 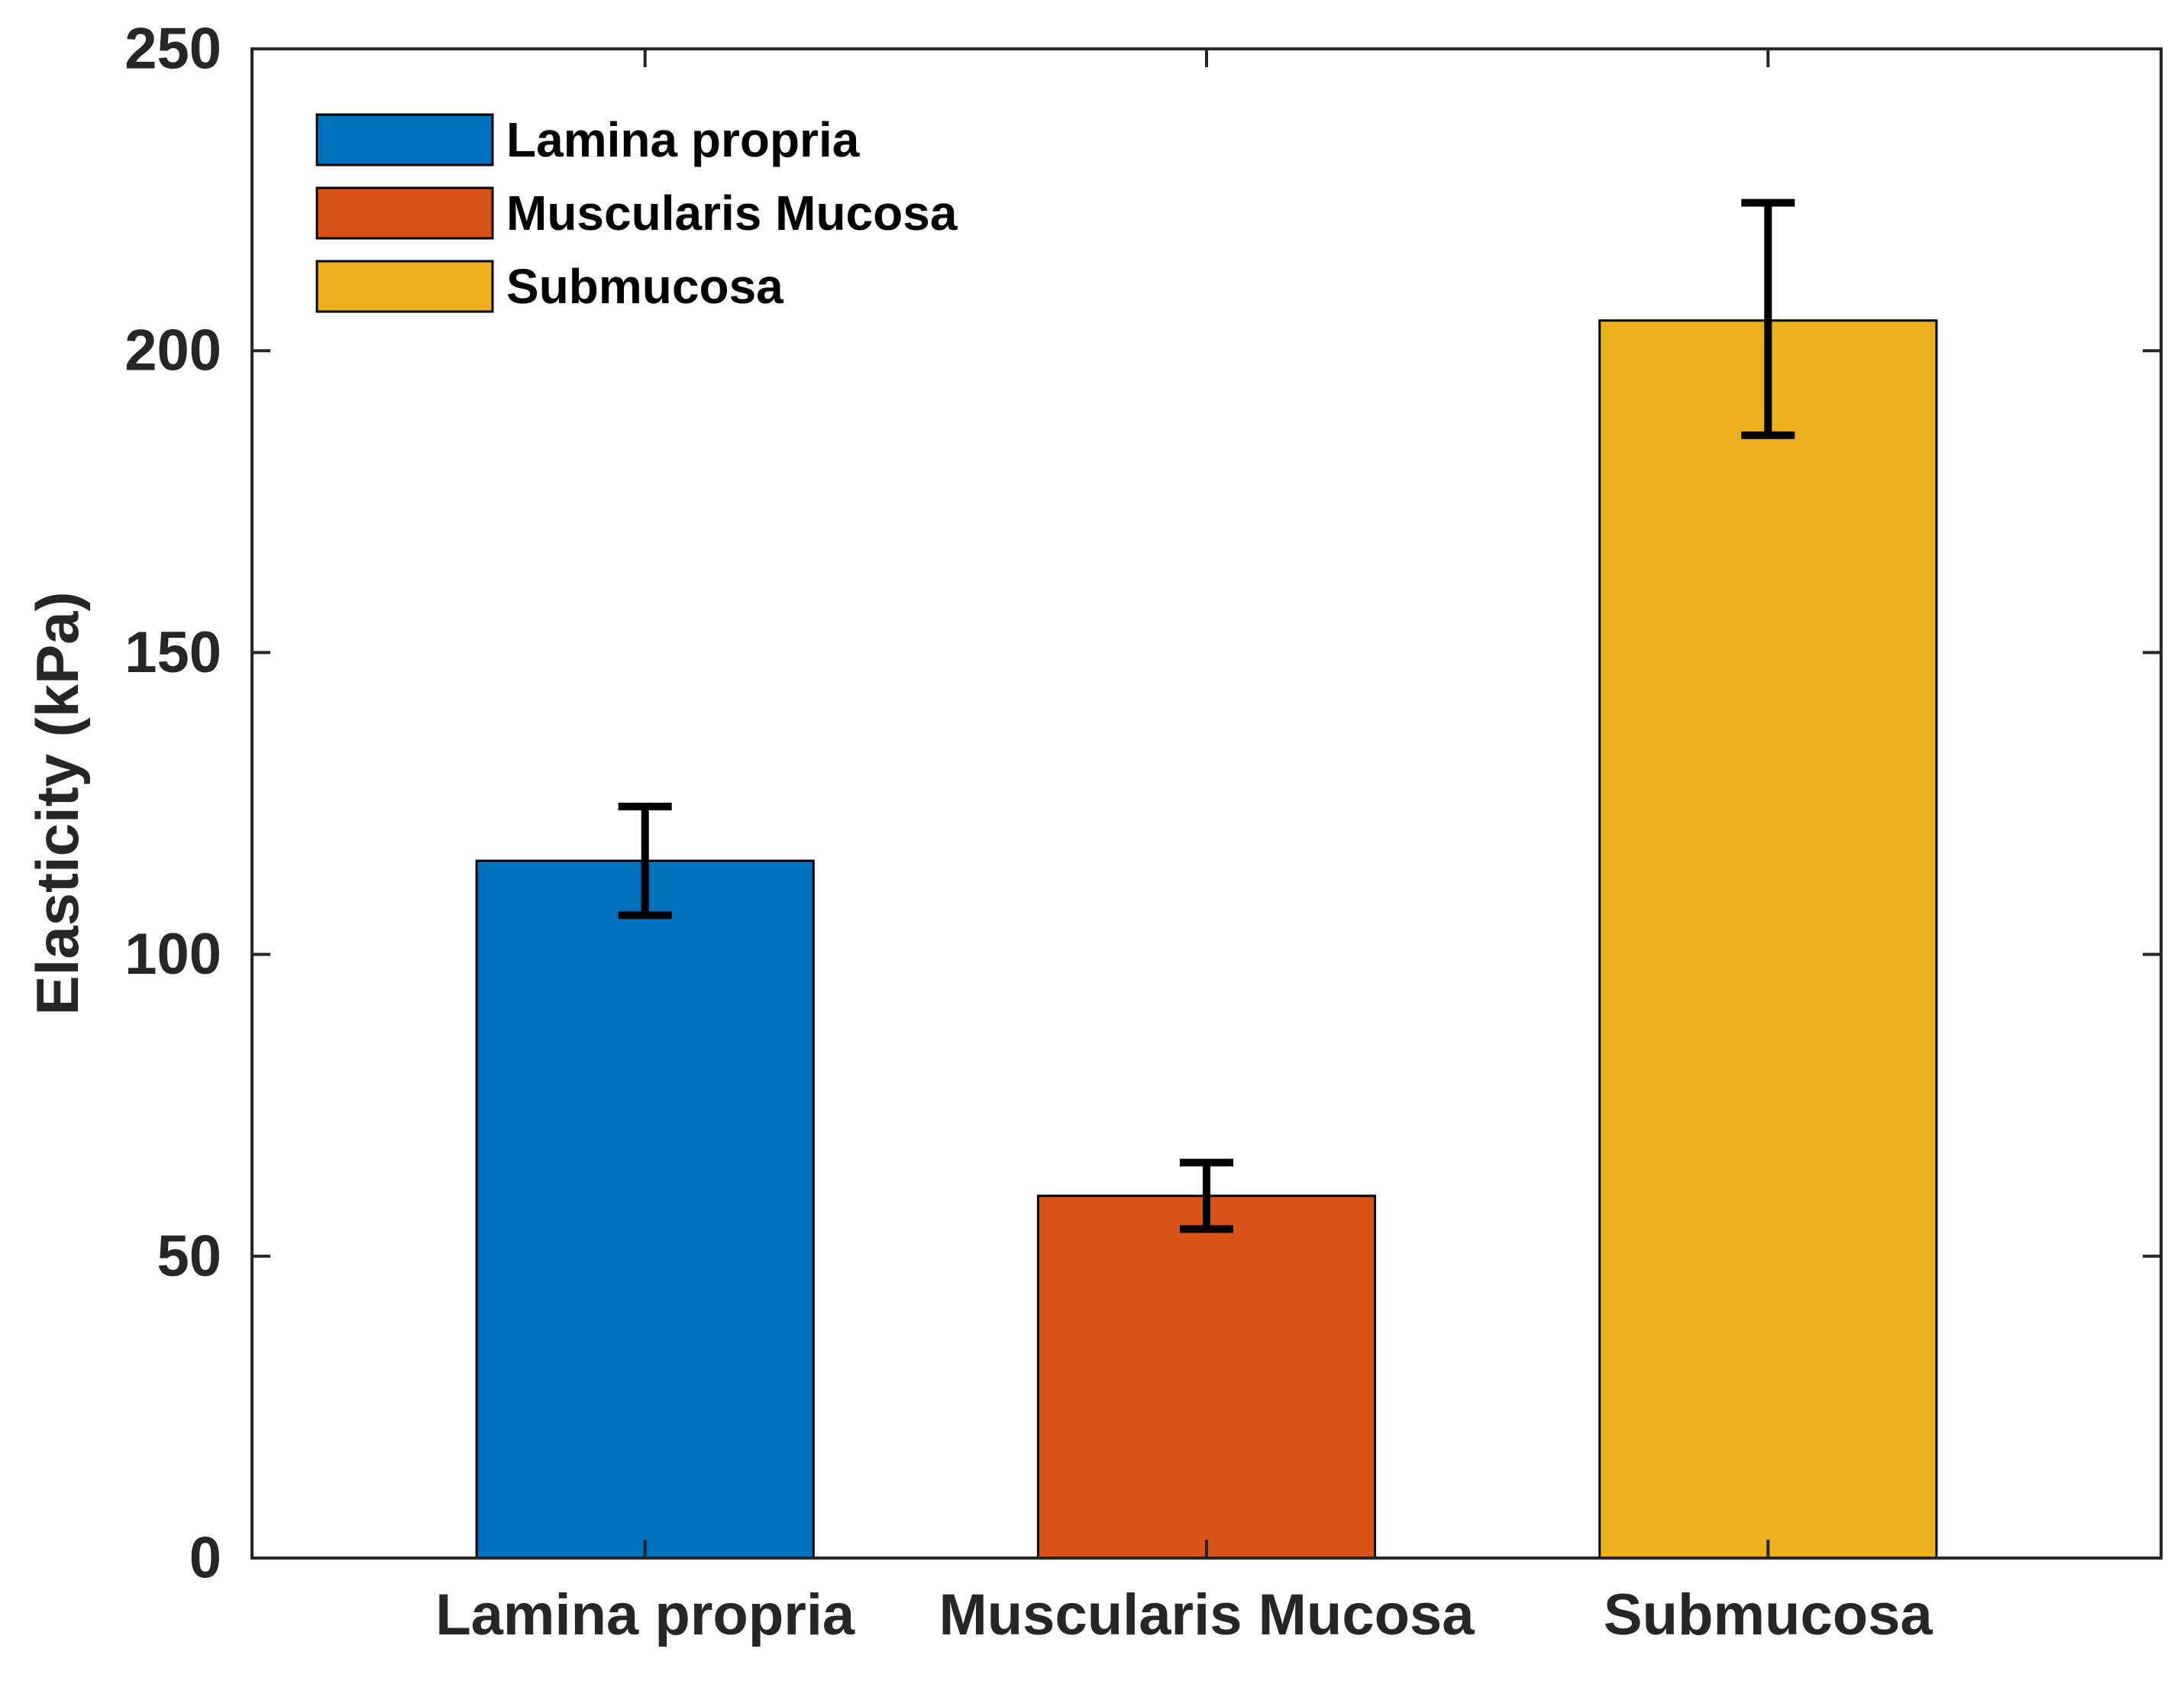 What do you see at coordinates (1206, 1377) in the screenshot?
I see `bar-muscularis-mucosa` at bounding box center [1206, 1377].